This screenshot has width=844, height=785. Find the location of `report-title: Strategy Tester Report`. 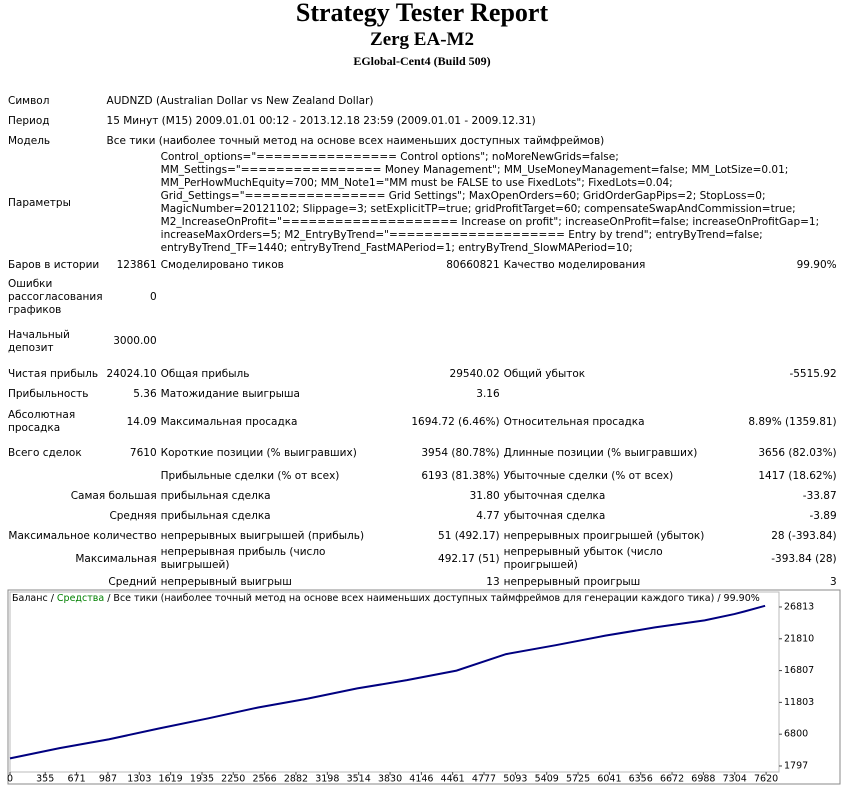

report-title: Strategy Tester Report is located at coordinates (422, 13).